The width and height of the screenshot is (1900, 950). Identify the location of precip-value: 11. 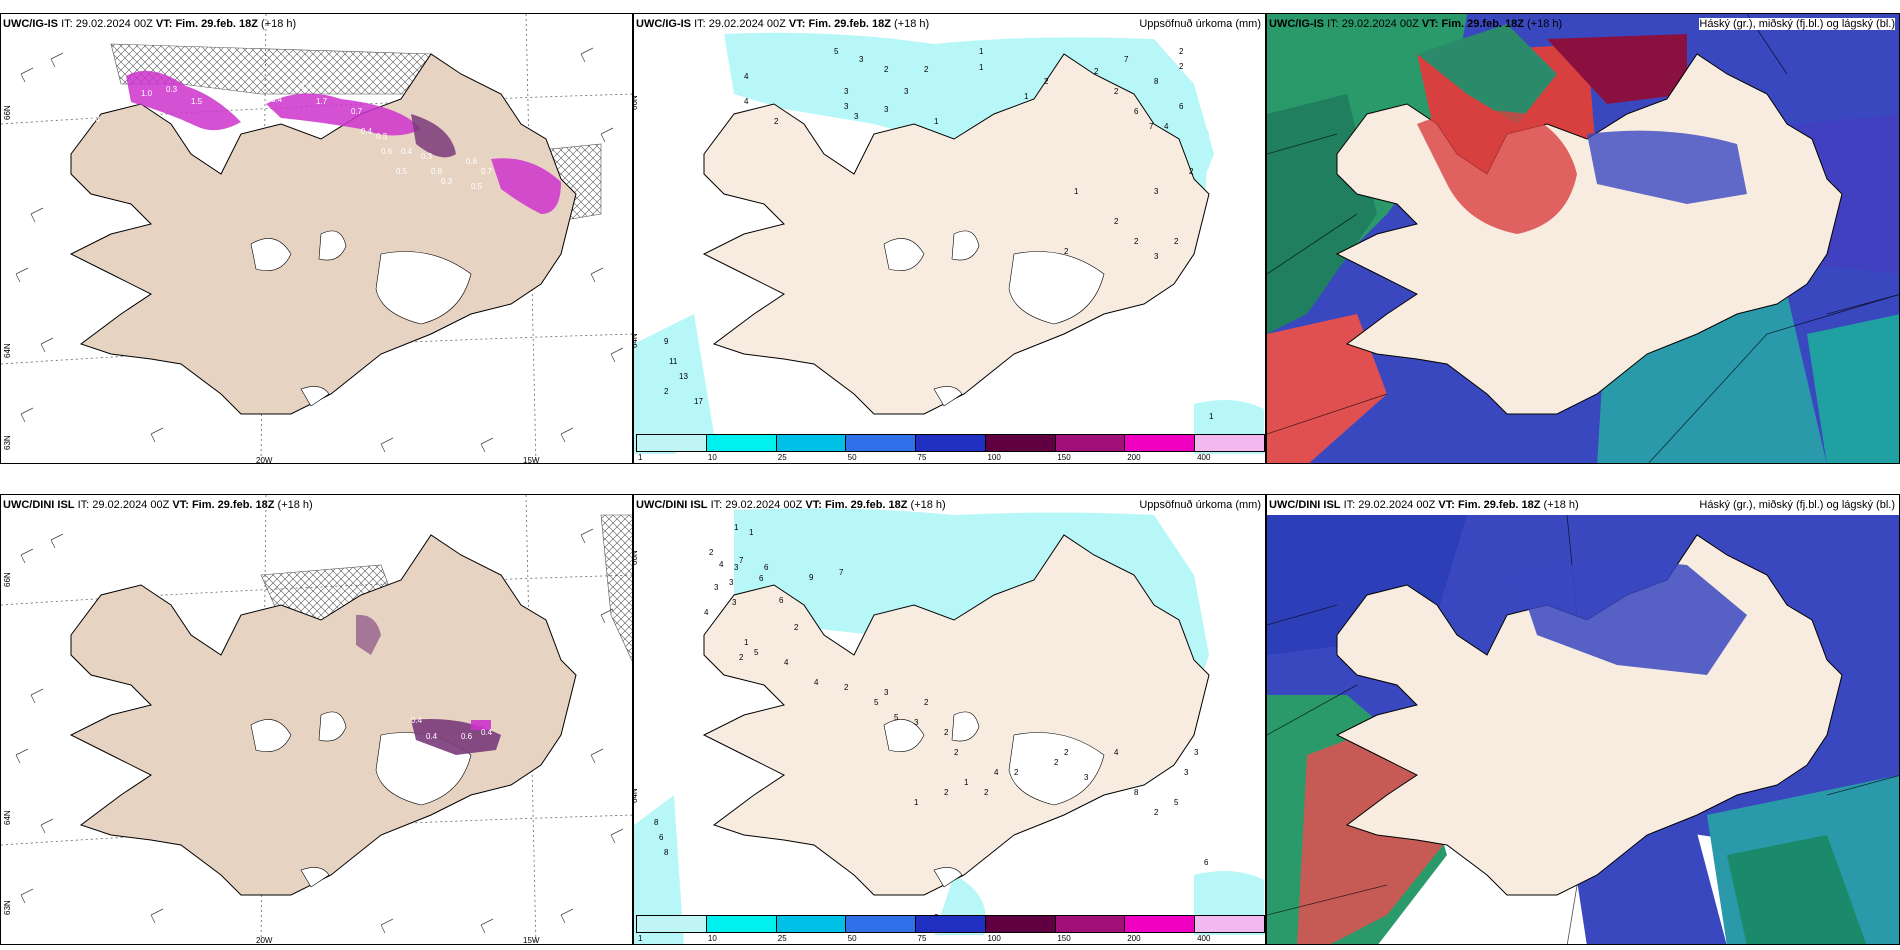
(673, 361).